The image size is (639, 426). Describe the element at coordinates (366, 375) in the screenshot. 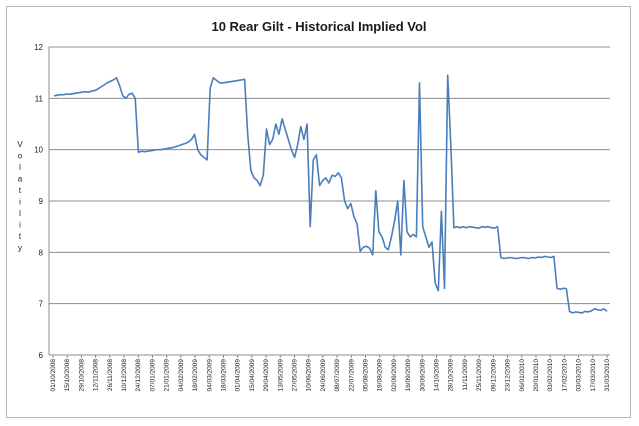

I see `x-tick-label: 05/08/2009` at that location.